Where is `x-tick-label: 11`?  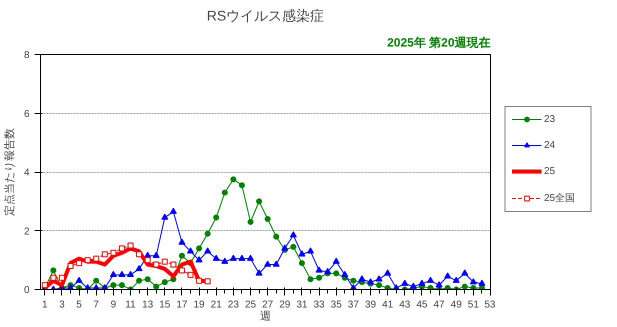
x-tick-label: 11 is located at coordinates (130, 305).